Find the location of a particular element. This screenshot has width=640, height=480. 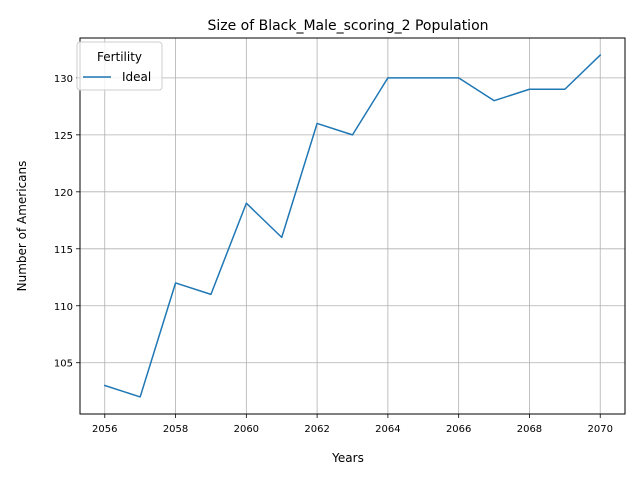

x-tick-label: 2056 is located at coordinates (104, 429).